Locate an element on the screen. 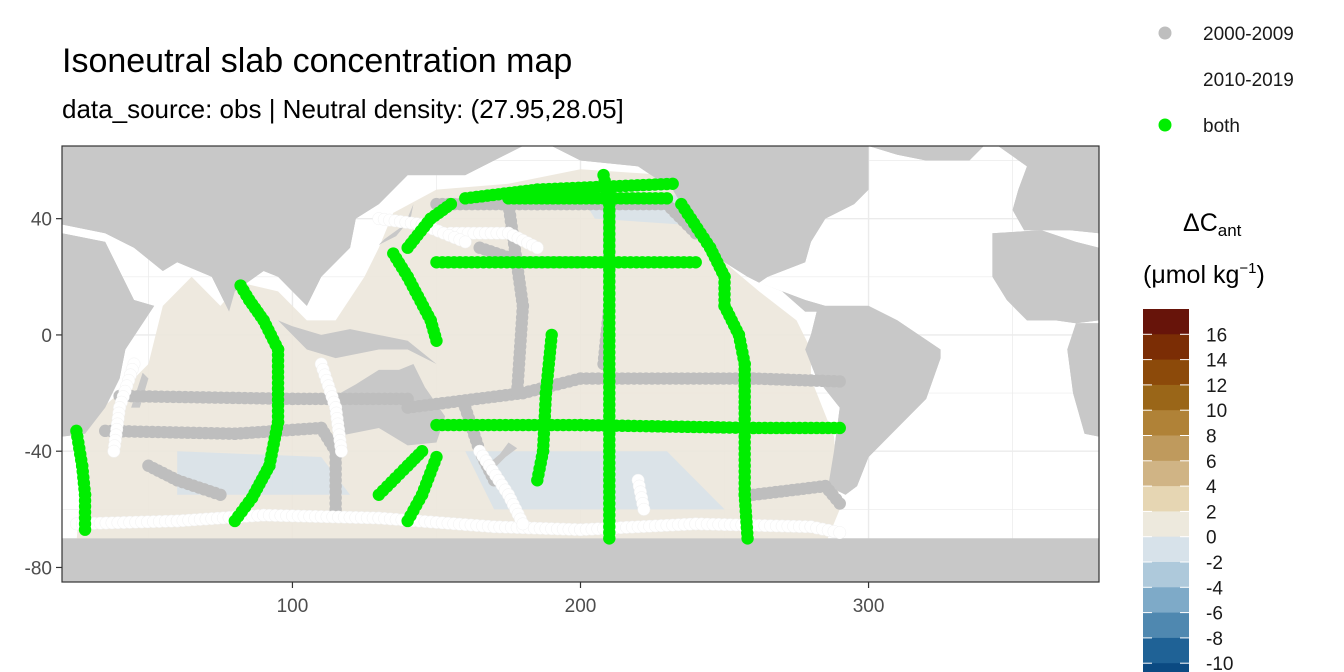  legend-label-2010-2019: 2010-2019 is located at coordinates (1248, 80).